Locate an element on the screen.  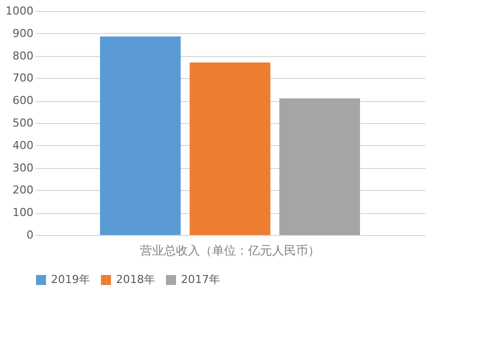
legend-label: 2019年 is located at coordinates (70, 279).